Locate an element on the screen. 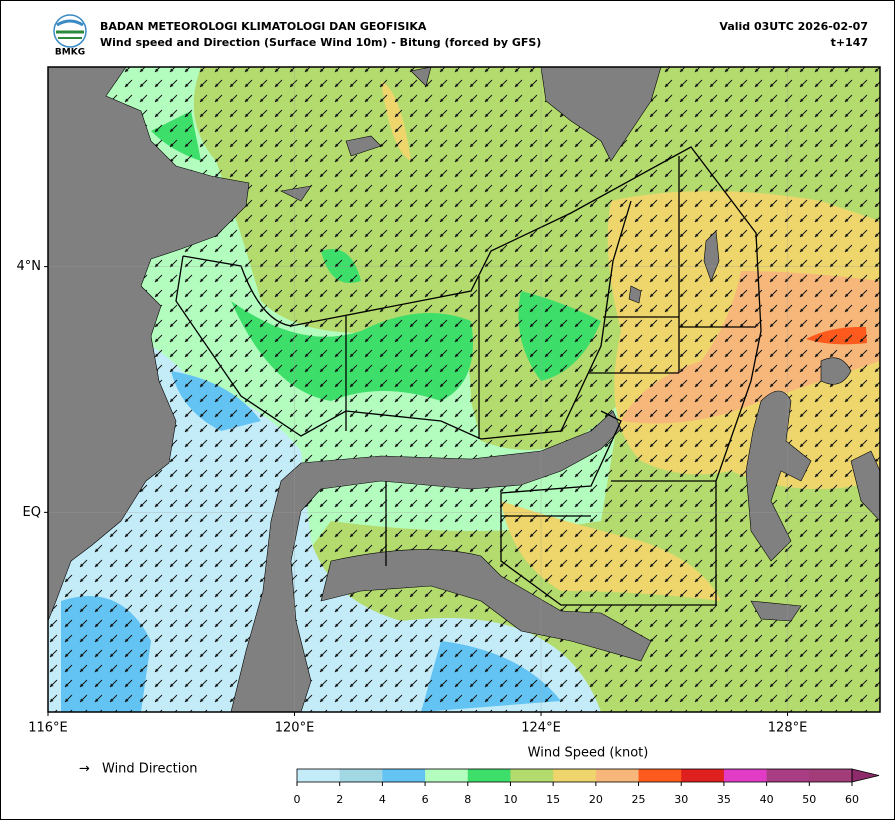  x-tick-label: 128°E is located at coordinates (788, 728).